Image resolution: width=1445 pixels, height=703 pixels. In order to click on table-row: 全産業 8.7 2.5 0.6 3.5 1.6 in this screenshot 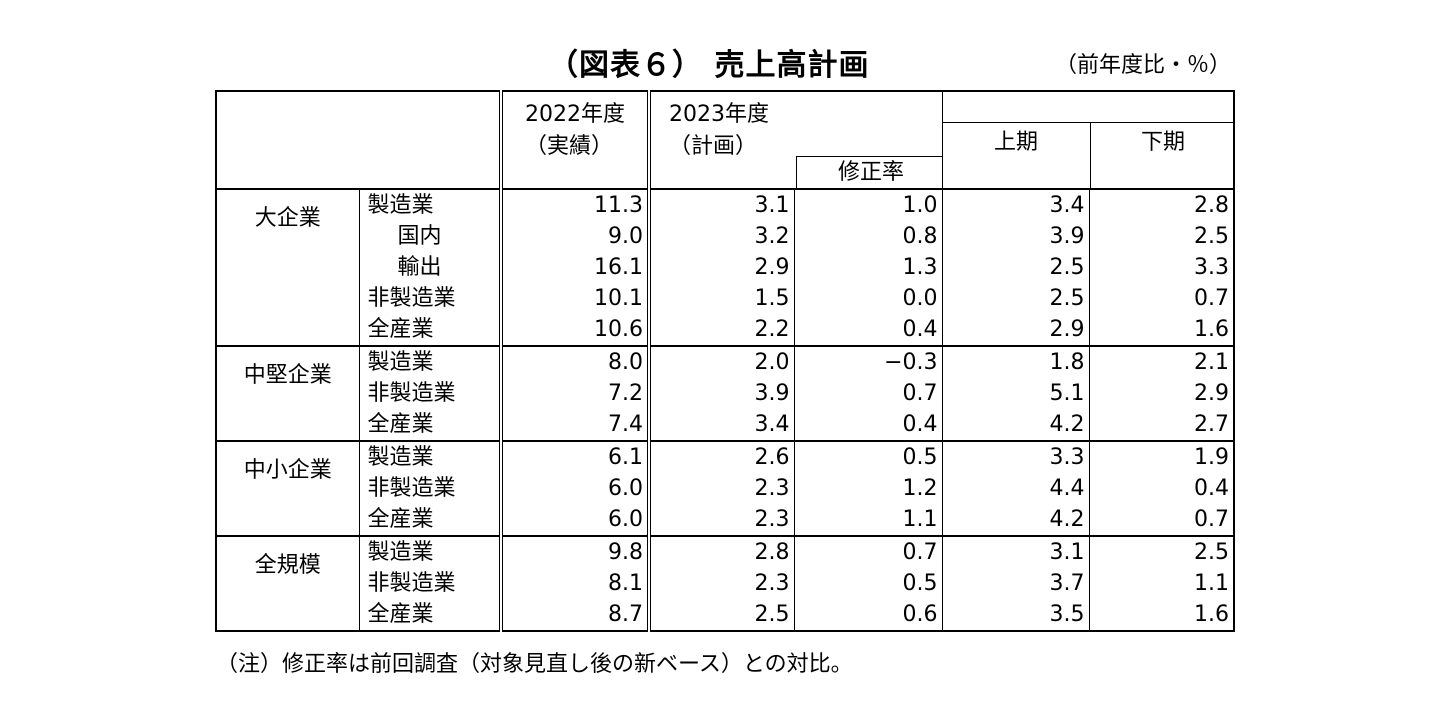, I will do `click(725, 615)`.